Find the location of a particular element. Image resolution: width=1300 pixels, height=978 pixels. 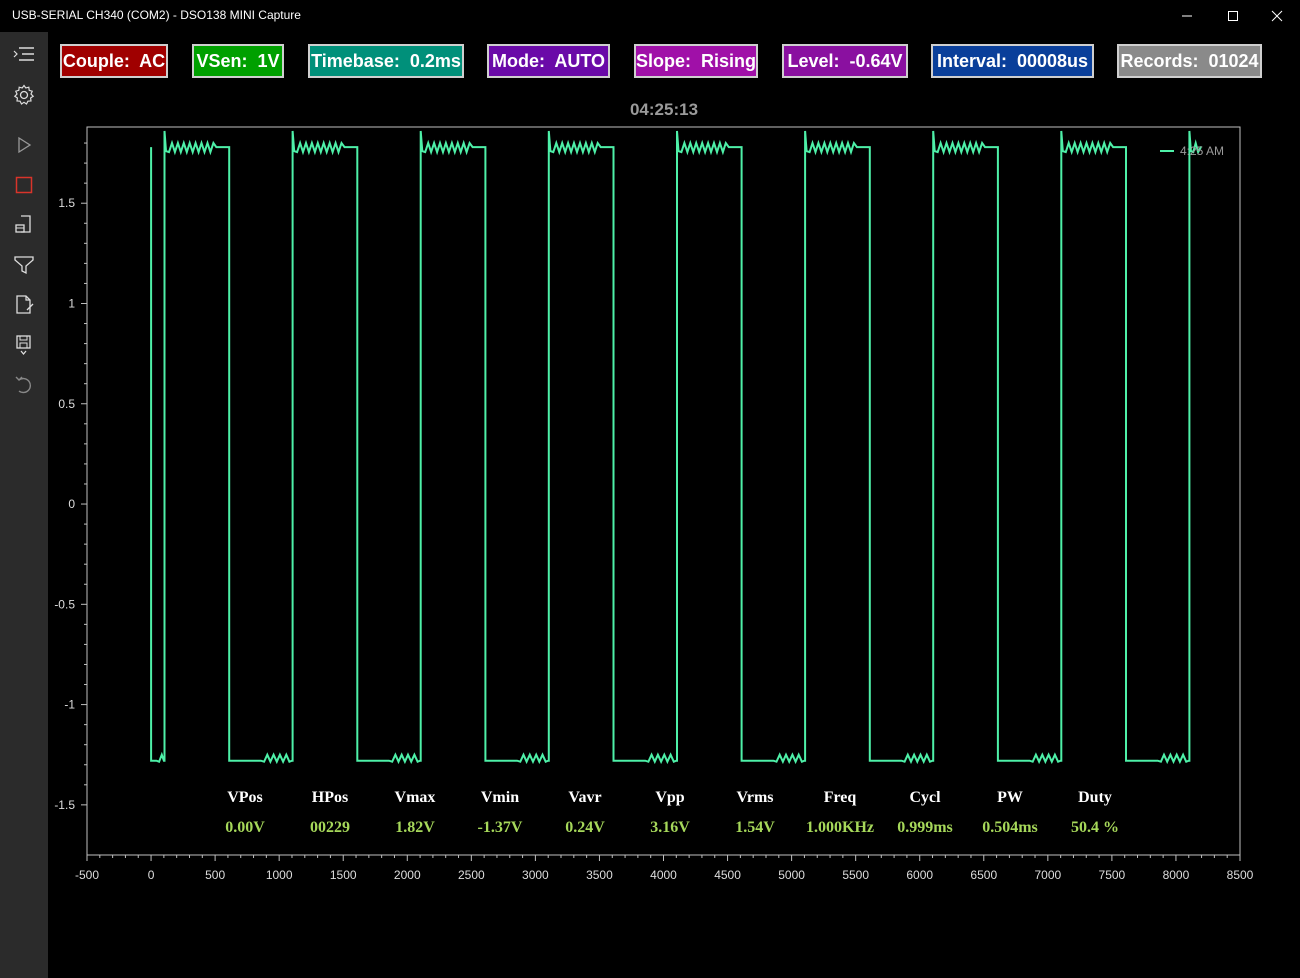

trigger-button is located at coordinates (24, 265).